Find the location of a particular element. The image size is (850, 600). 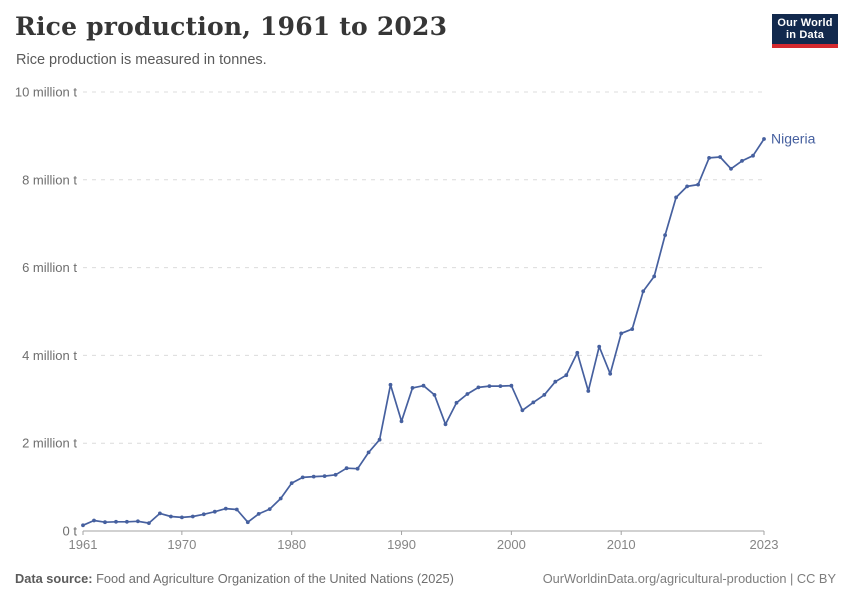

owid-logo-line2: in Data is located at coordinates (805, 35).